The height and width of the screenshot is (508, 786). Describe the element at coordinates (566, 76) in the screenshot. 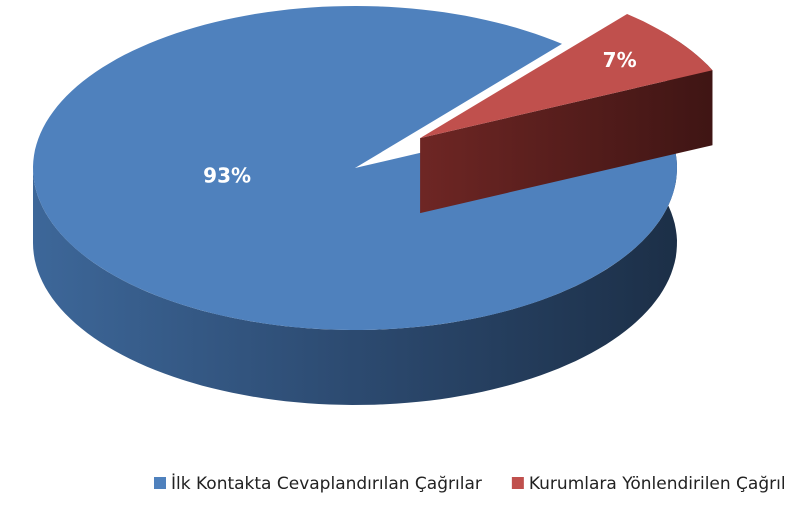

I see `slice` at that location.